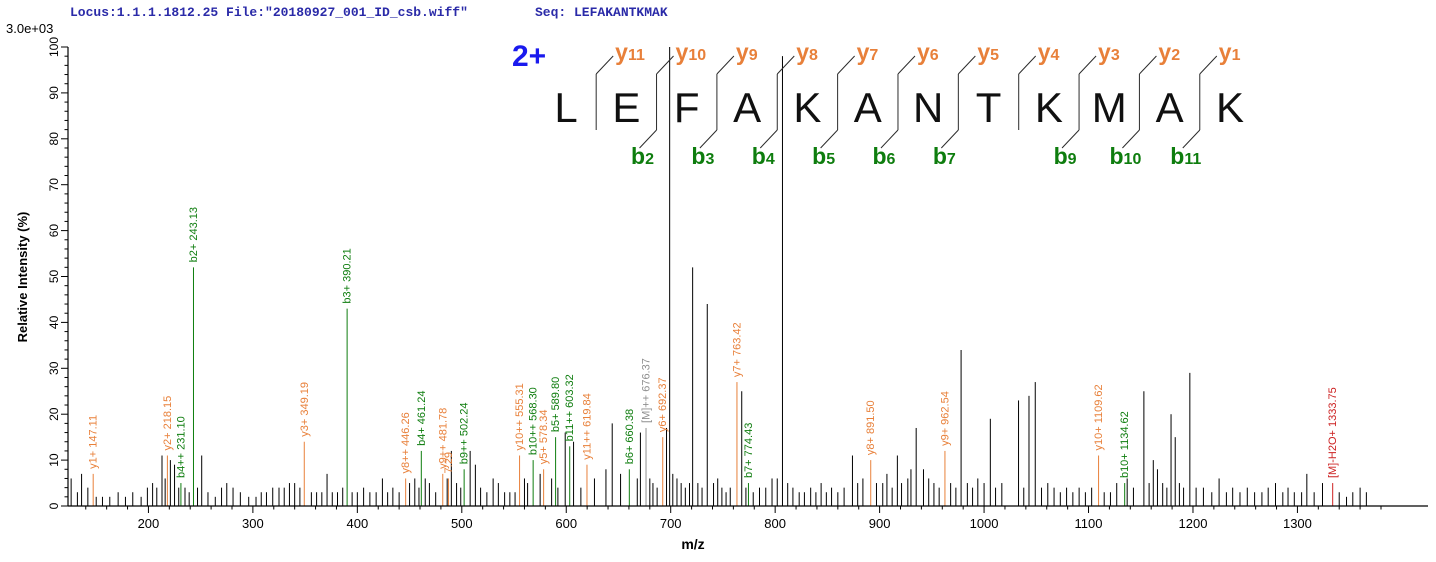 Image resolution: width=1436 pixels, height=562 pixels. What do you see at coordinates (671, 523) in the screenshot?
I see `x-tick-label: 700` at bounding box center [671, 523].